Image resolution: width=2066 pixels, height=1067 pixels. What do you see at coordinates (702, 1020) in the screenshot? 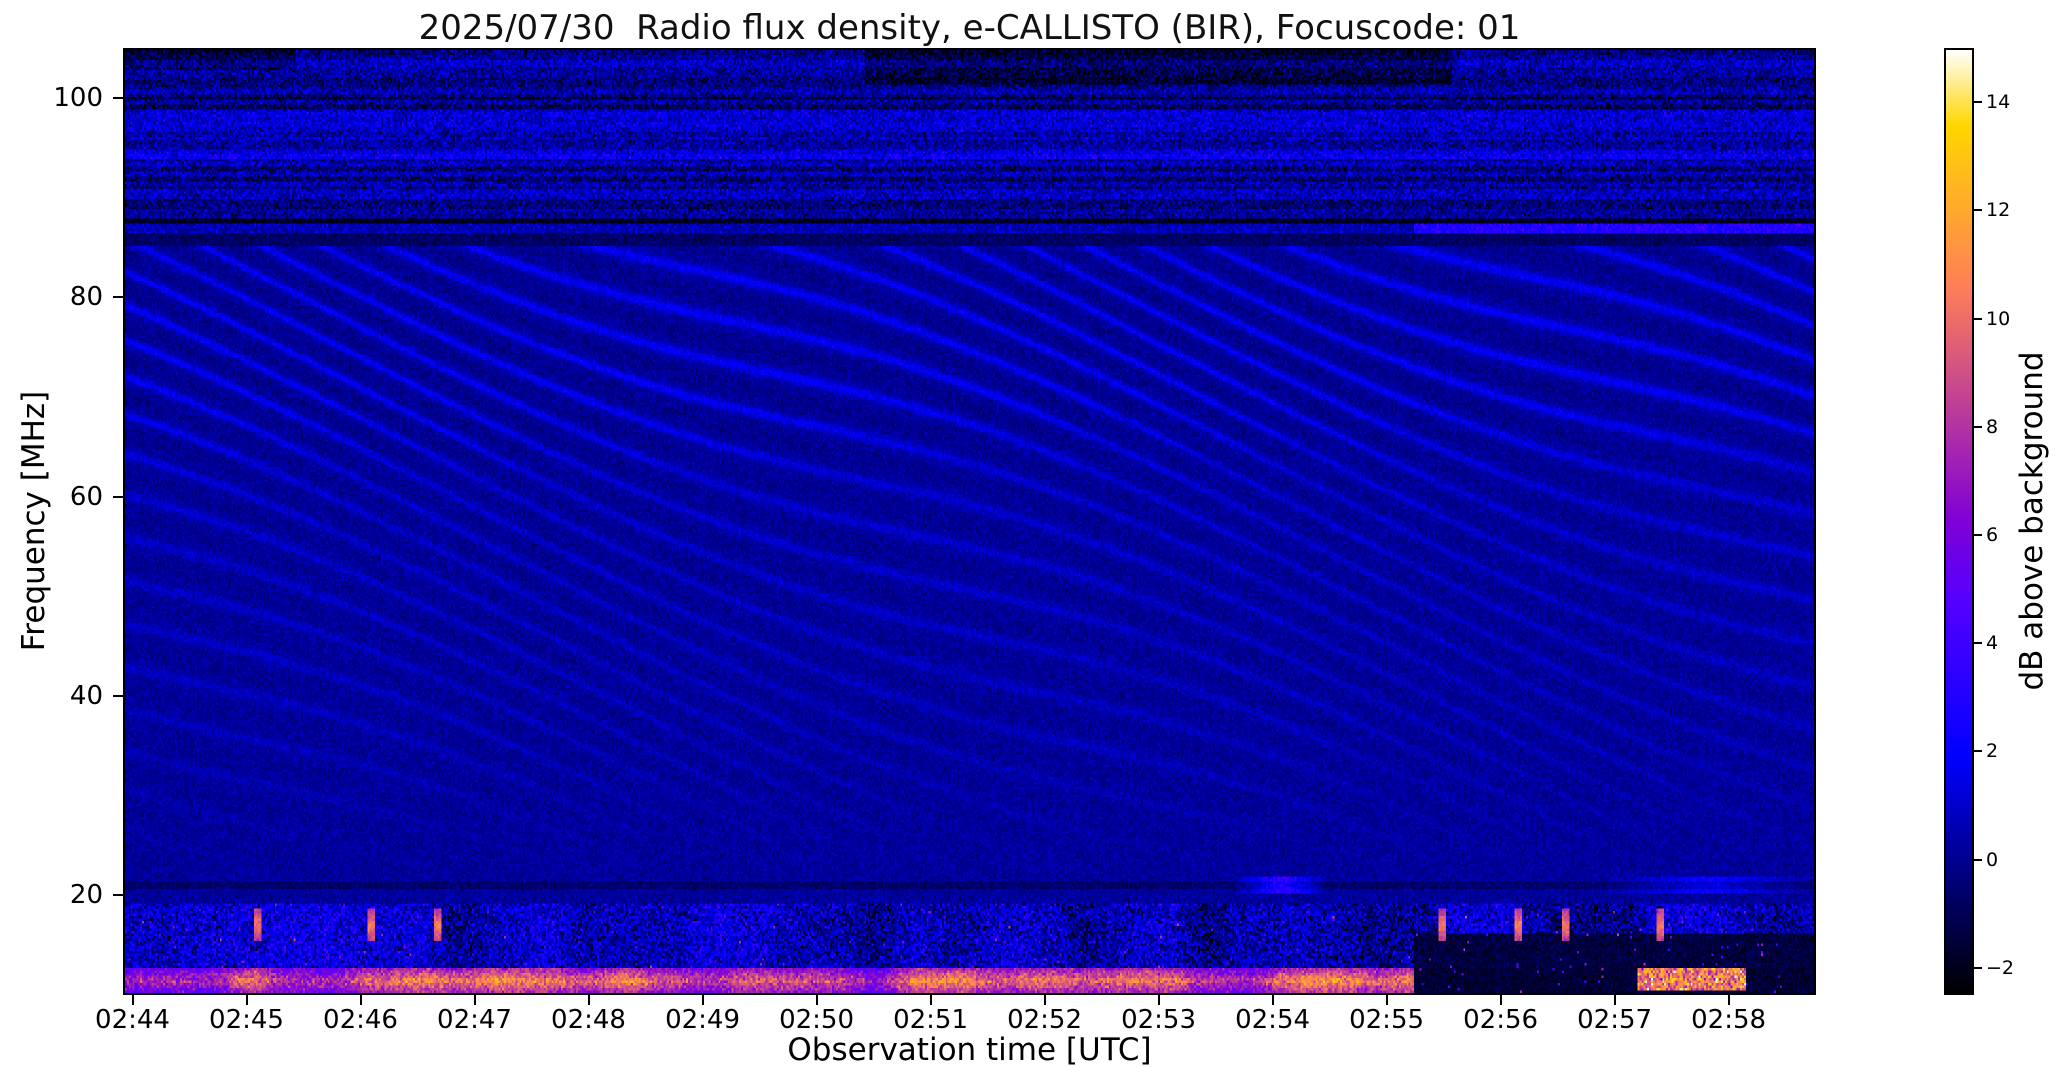
I see `x-tick-label: 02:49` at bounding box center [702, 1020].